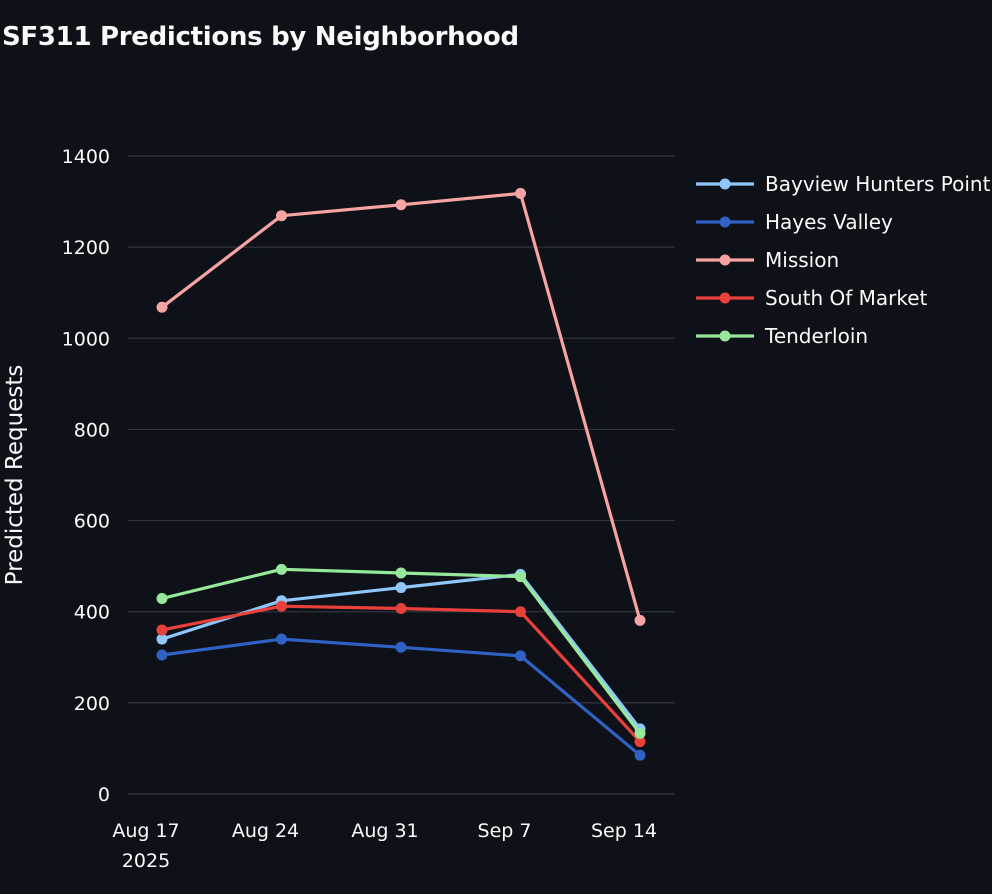 This screenshot has width=992, height=894. I want to click on x-tick-label: Aug 31, so click(384, 831).